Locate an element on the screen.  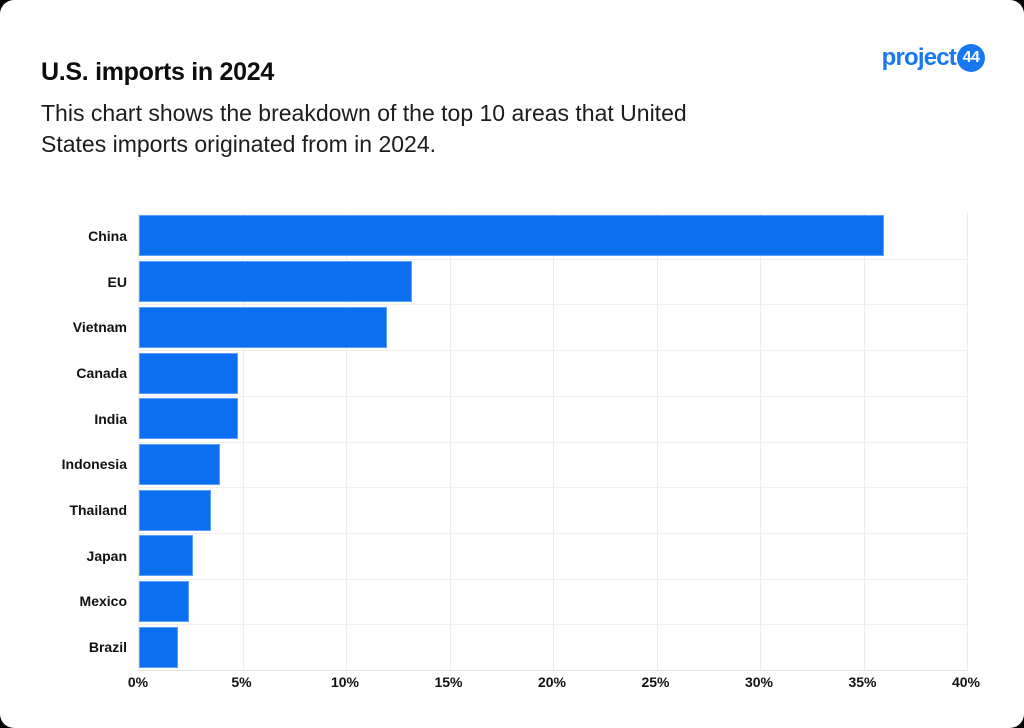
x-axis-tick-15: 15% is located at coordinates (448, 682).